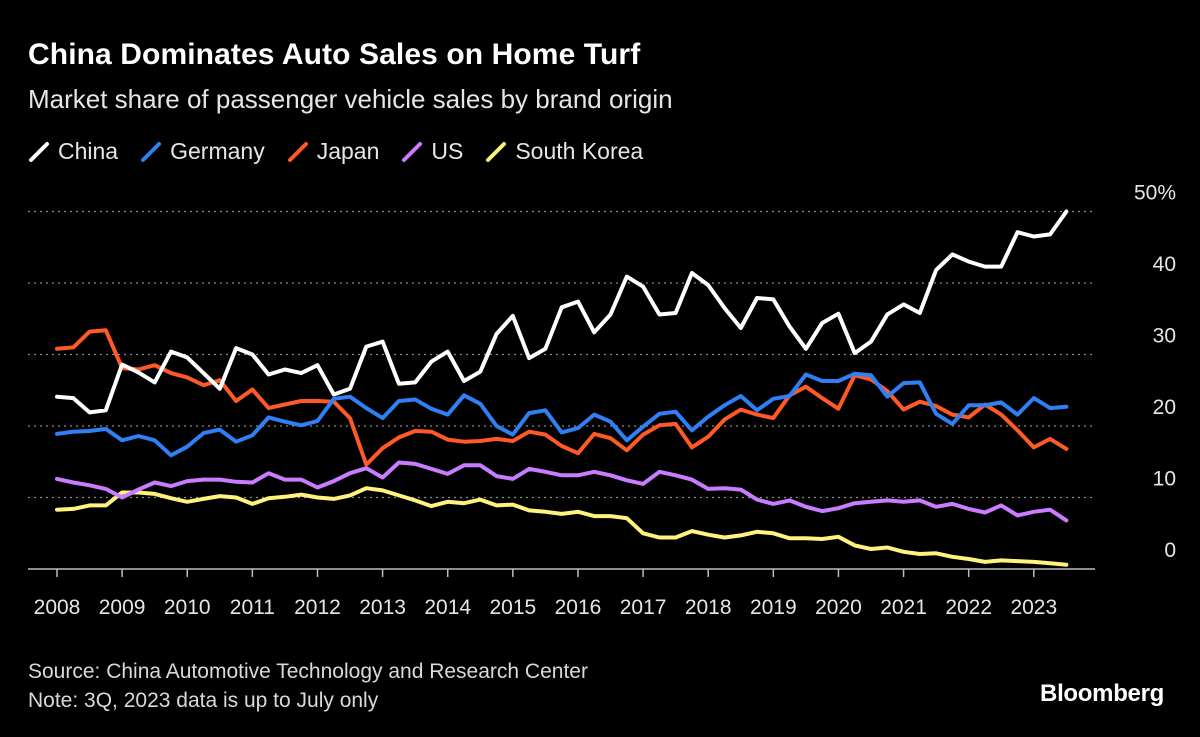 The image size is (1200, 737). I want to click on legend: China Germany Japan US South Korea, so click(335, 151).